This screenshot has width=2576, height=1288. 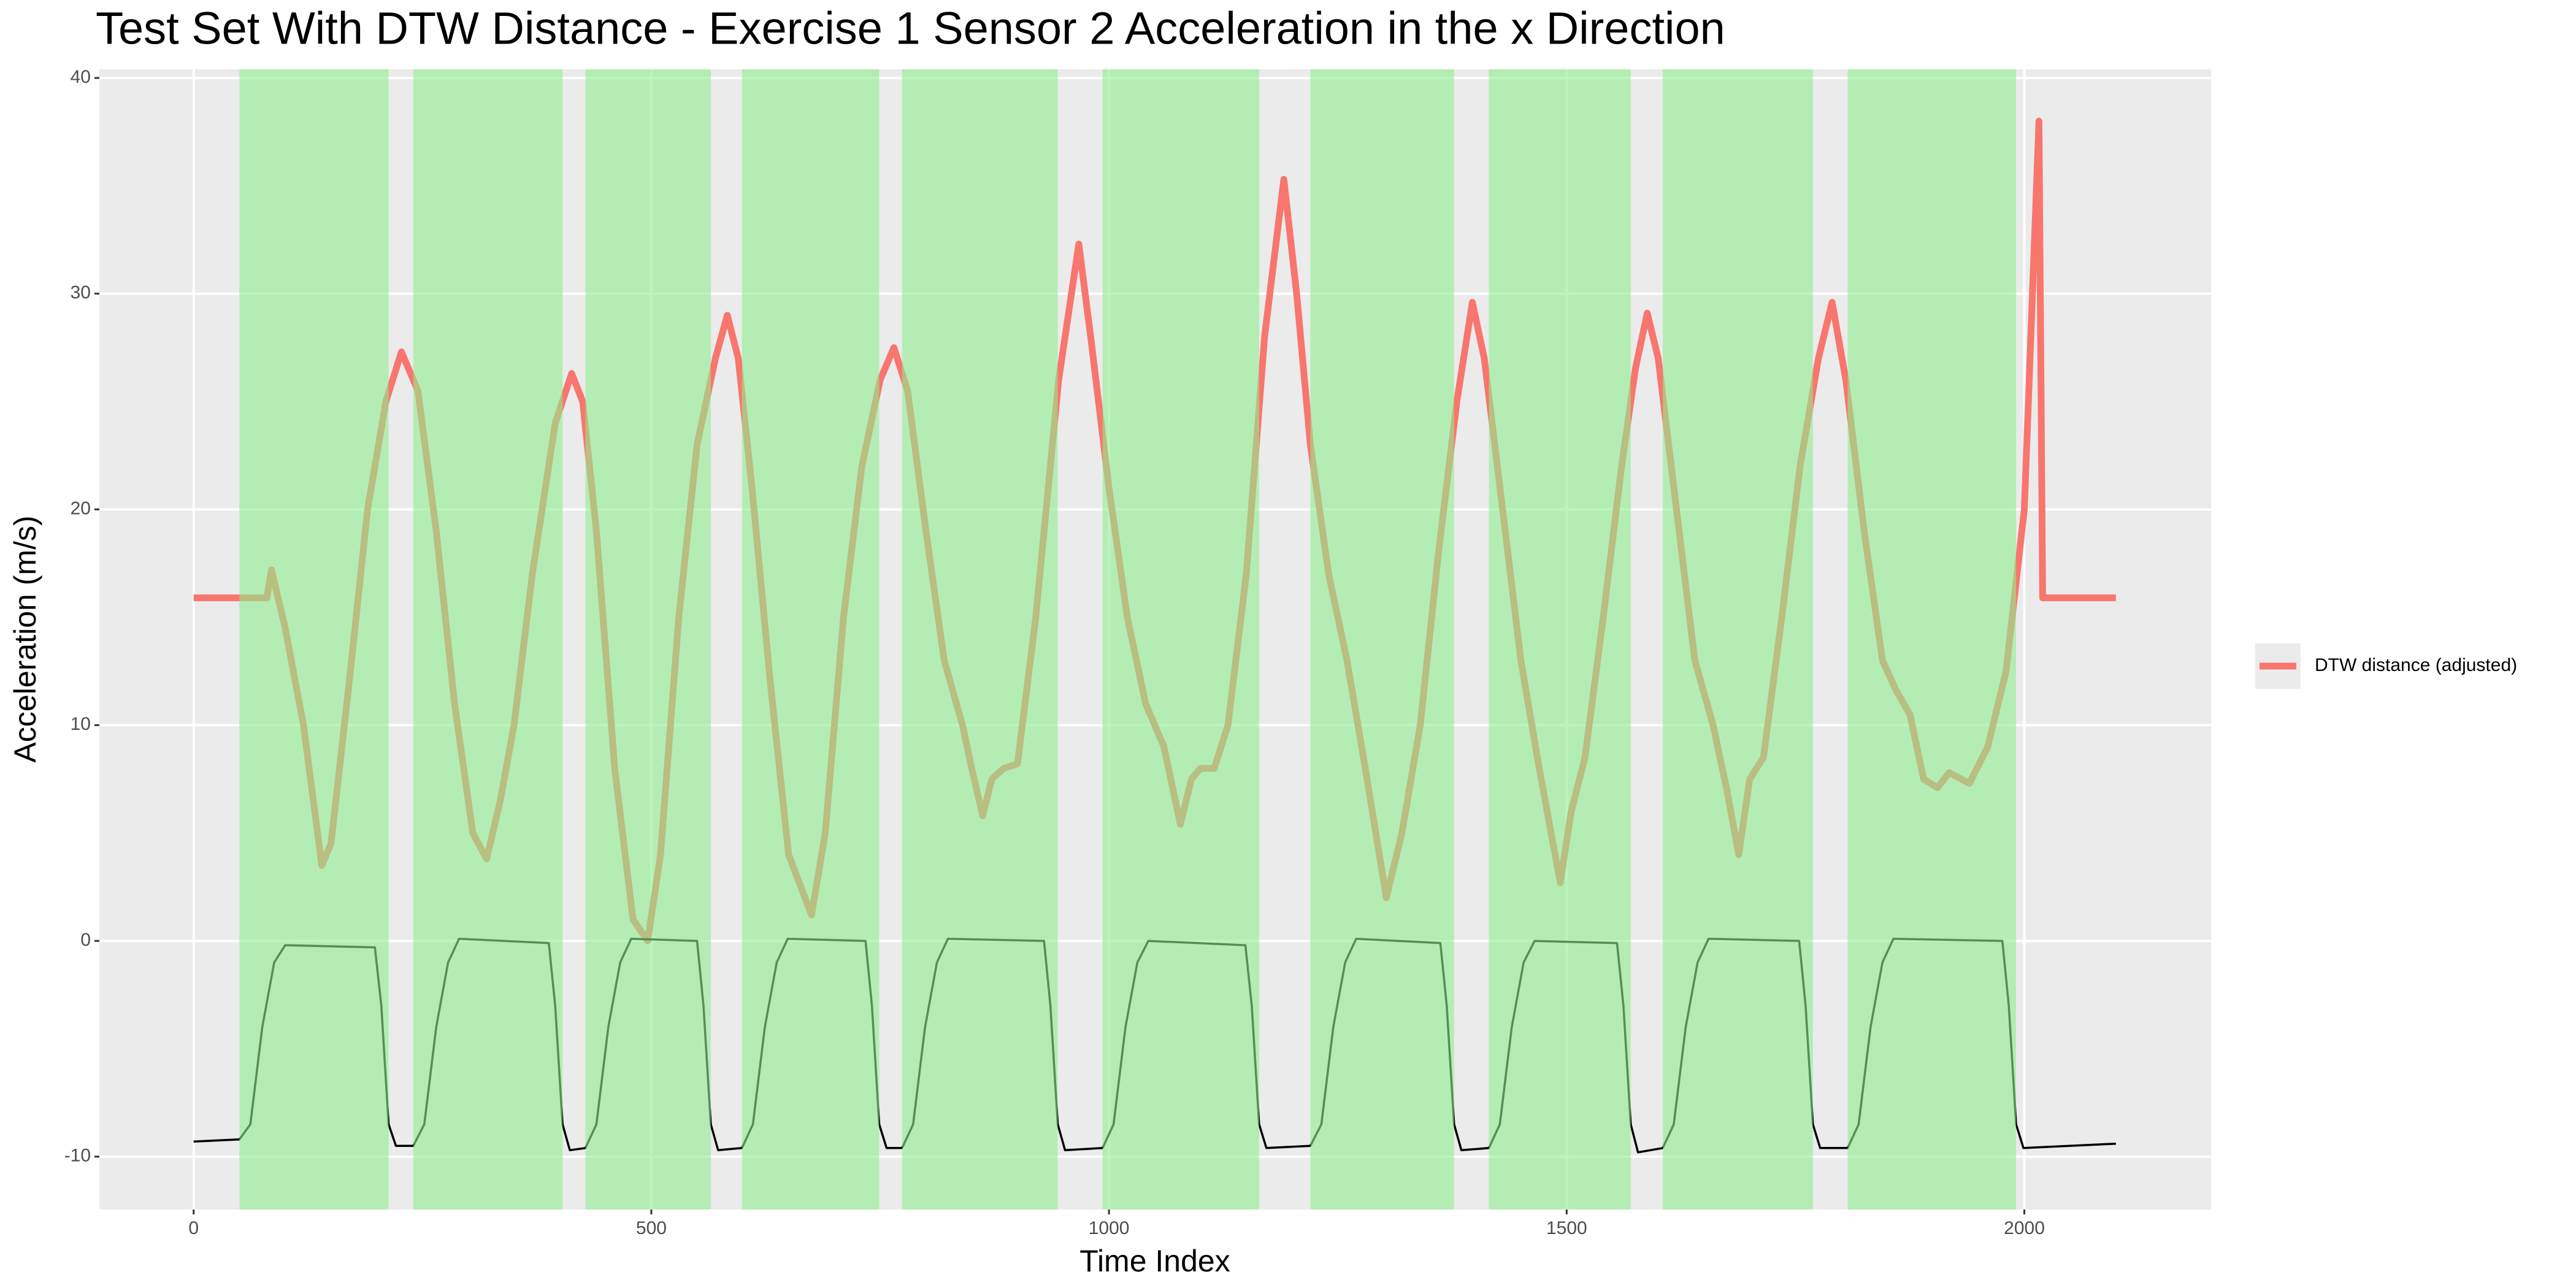 I want to click on x-tick-label: 1500, so click(x=1566, y=1228).